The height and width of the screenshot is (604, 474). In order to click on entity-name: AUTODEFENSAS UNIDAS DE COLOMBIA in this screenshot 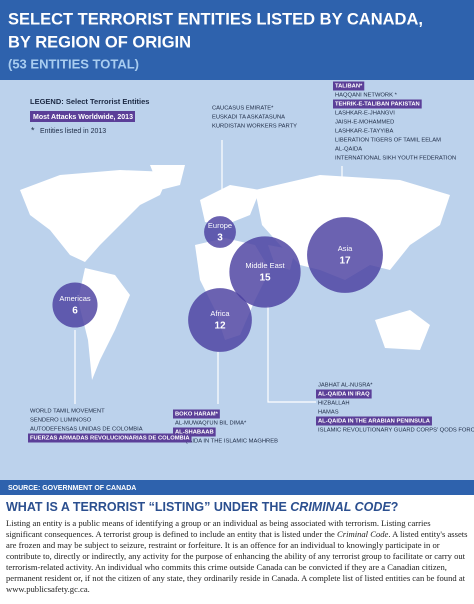, I will do `click(86, 430)`.